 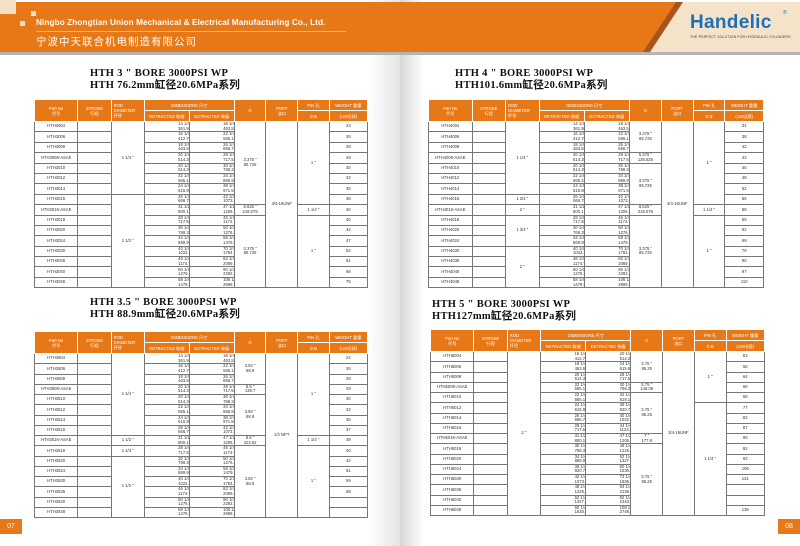 I want to click on part-number: HTH3024, so click(x=56, y=241).